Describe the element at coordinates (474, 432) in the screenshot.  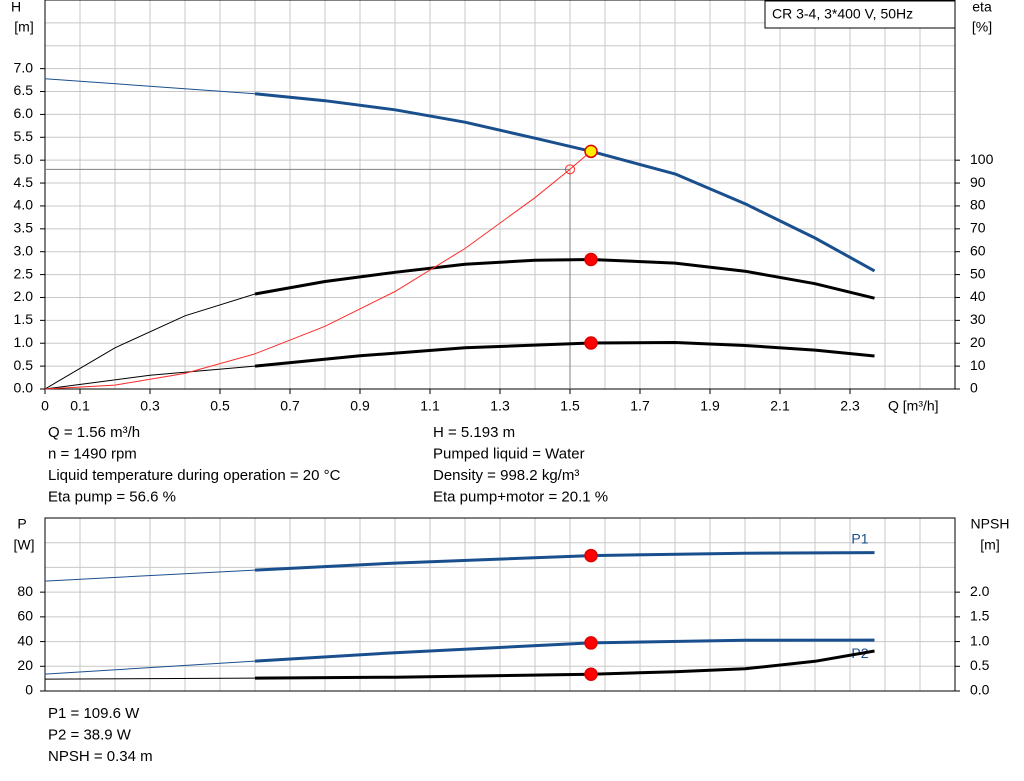
I see `info-text: H = 5.193 m` at that location.